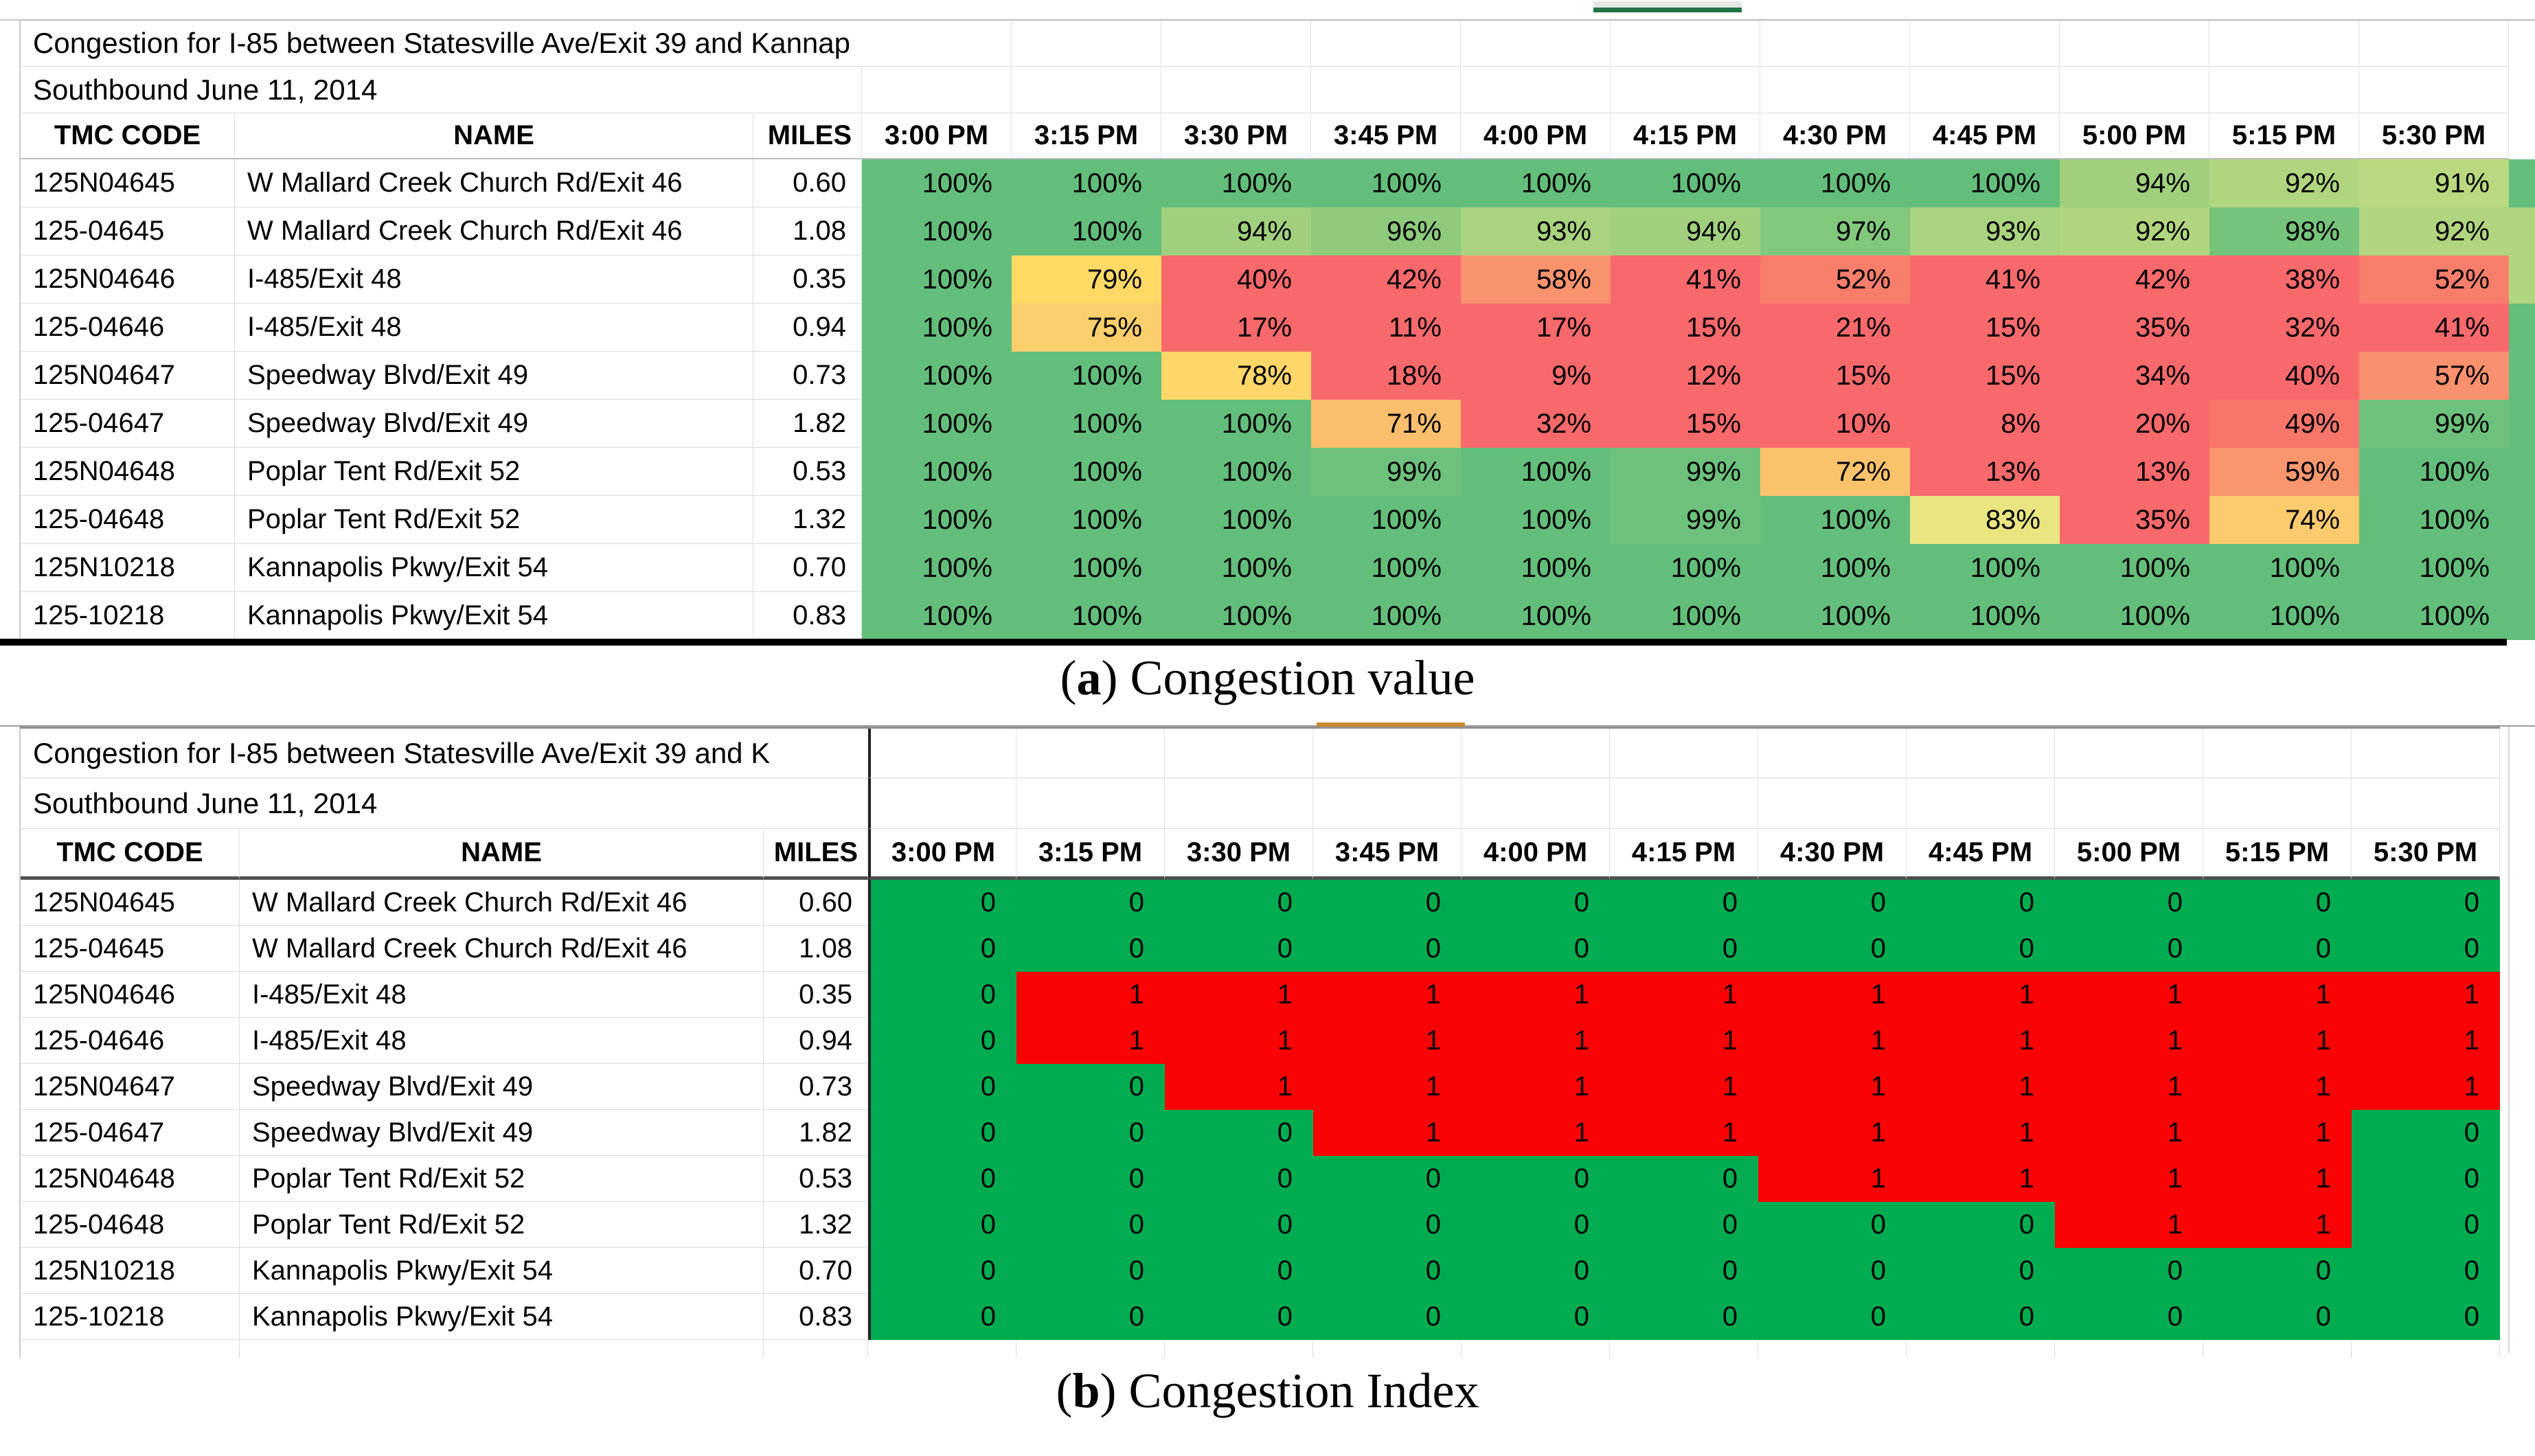 This screenshot has height=1456, width=2535. Describe the element at coordinates (1536, 995) in the screenshot. I see `index-cell-r2c4: 1` at that location.